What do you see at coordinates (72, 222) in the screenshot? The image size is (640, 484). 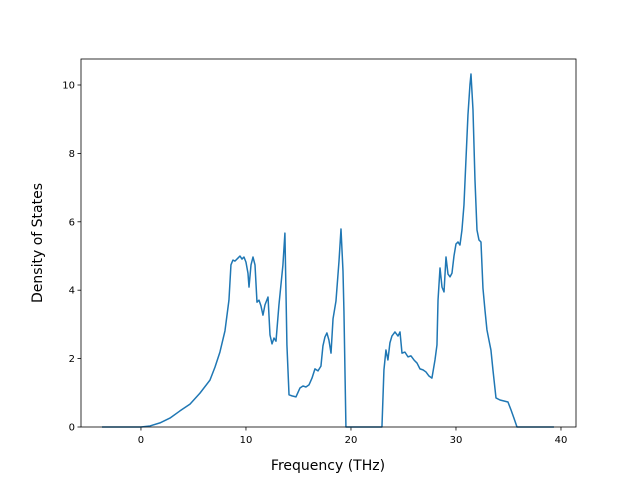 I see `y-tick-label: 6` at bounding box center [72, 222].